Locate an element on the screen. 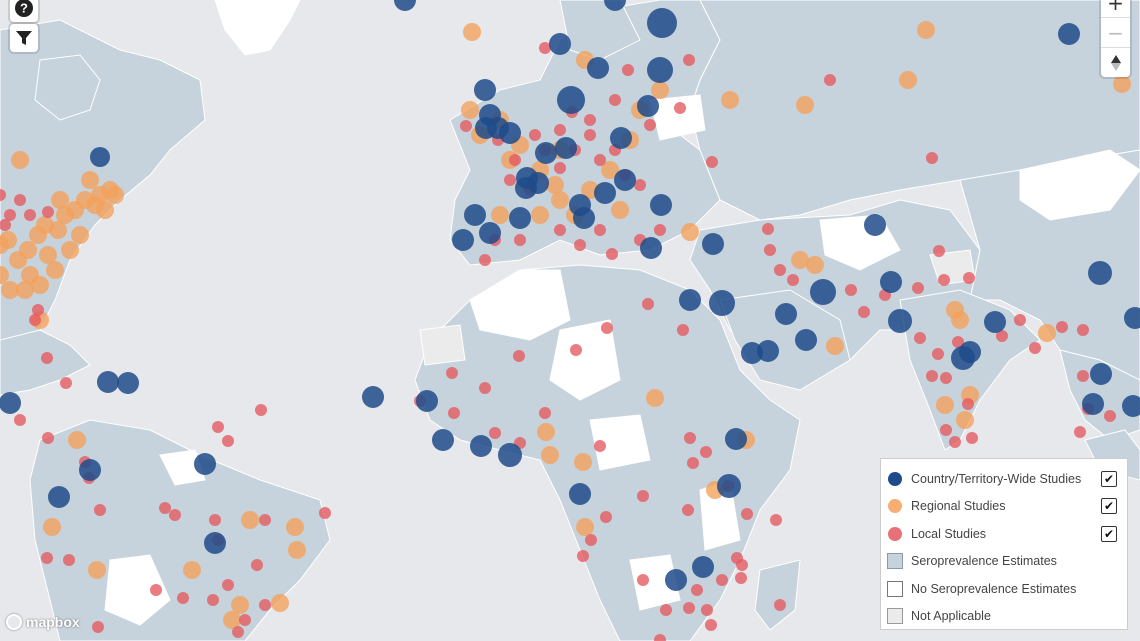 This screenshot has width=1140, height=641. filter-button is located at coordinates (24, 38).